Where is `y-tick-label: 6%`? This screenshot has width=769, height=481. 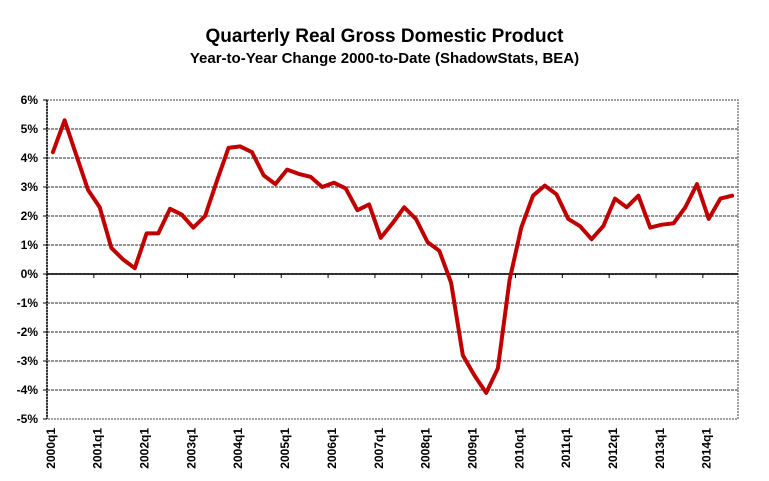
y-tick-label: 6% is located at coordinates (30, 100).